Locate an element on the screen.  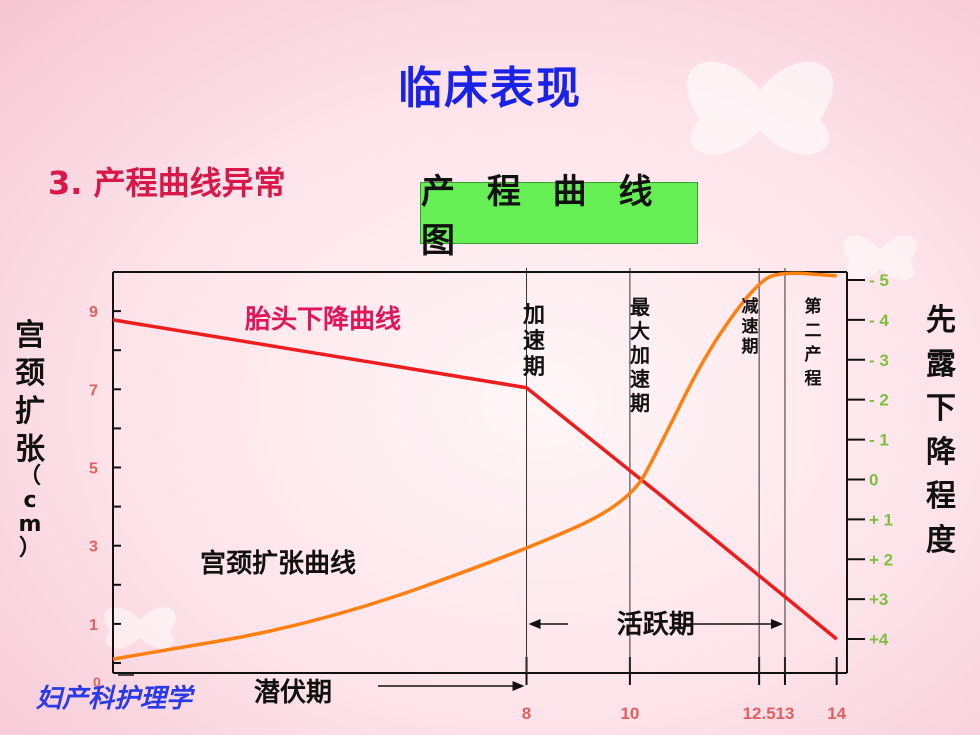
x-tick-label: 13 is located at coordinates (785, 713).